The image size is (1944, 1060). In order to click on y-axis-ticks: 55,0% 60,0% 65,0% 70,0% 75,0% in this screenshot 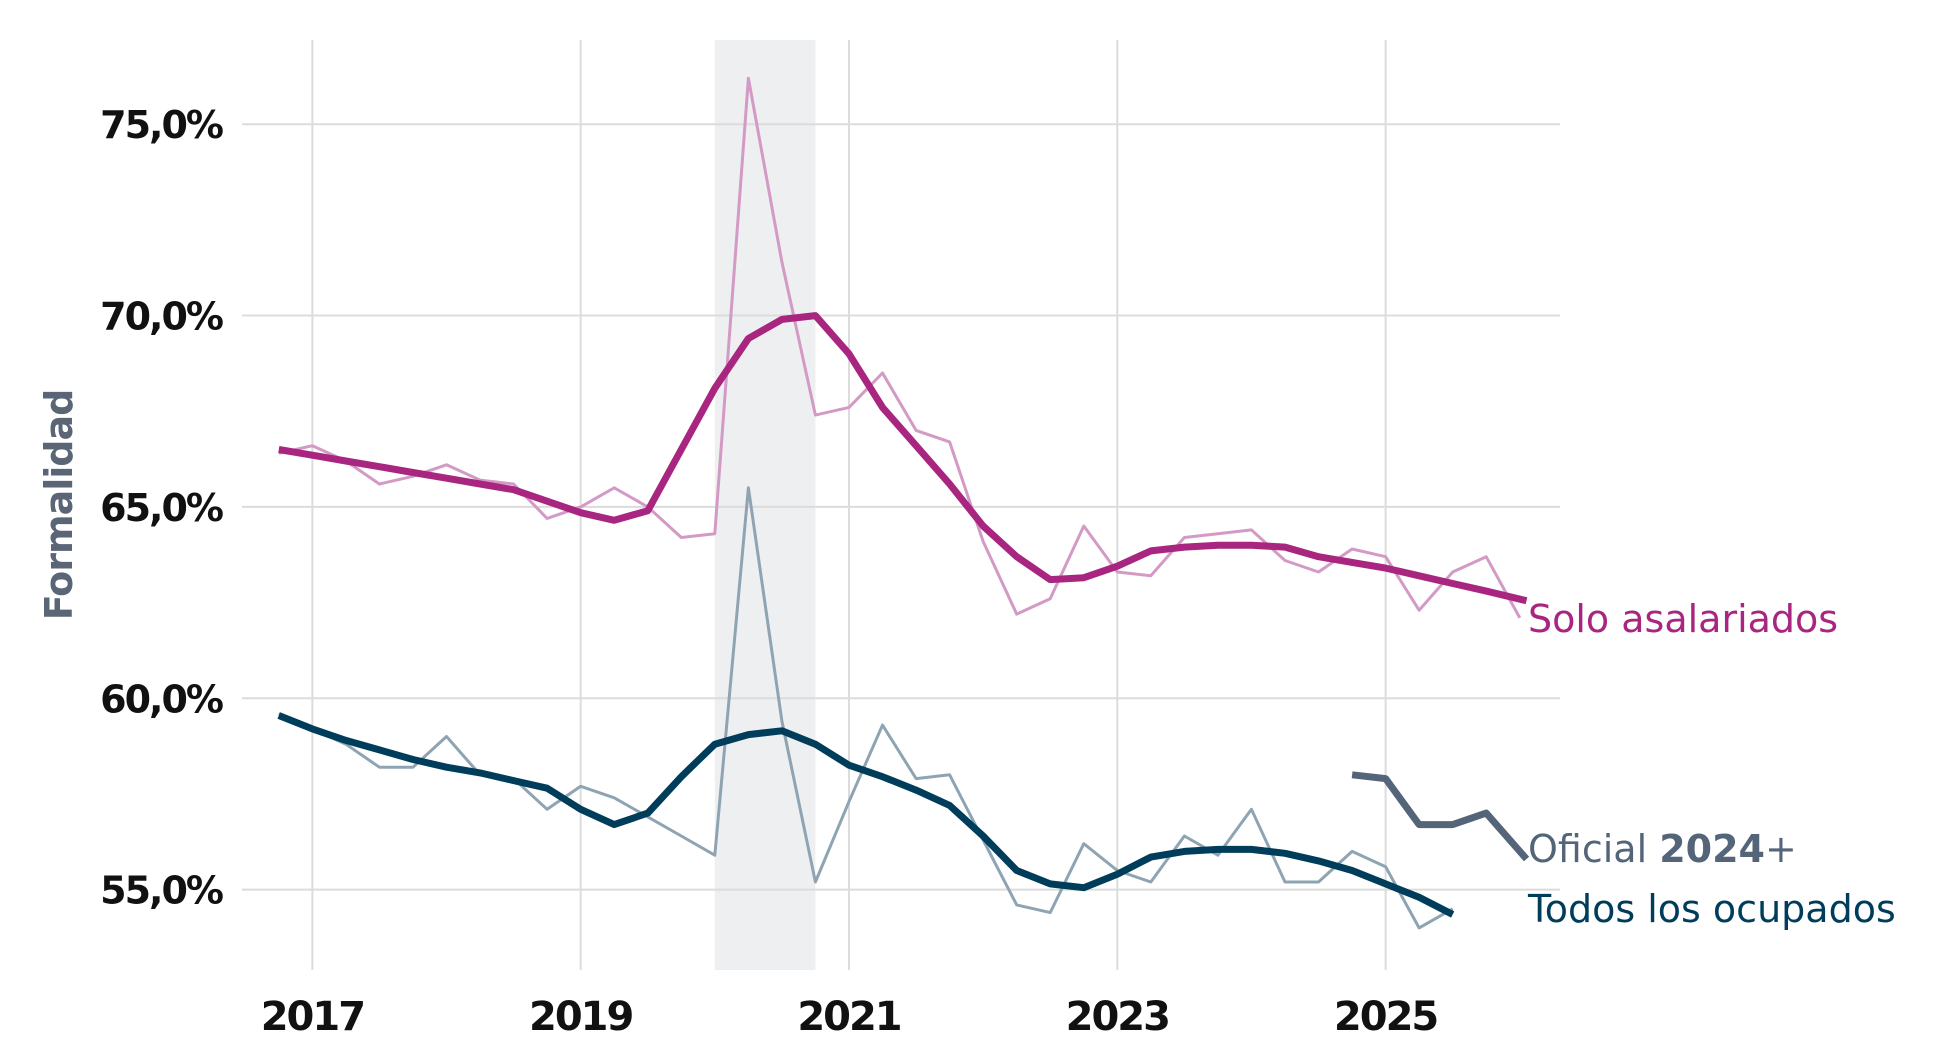, I will do `click(162, 508)`.